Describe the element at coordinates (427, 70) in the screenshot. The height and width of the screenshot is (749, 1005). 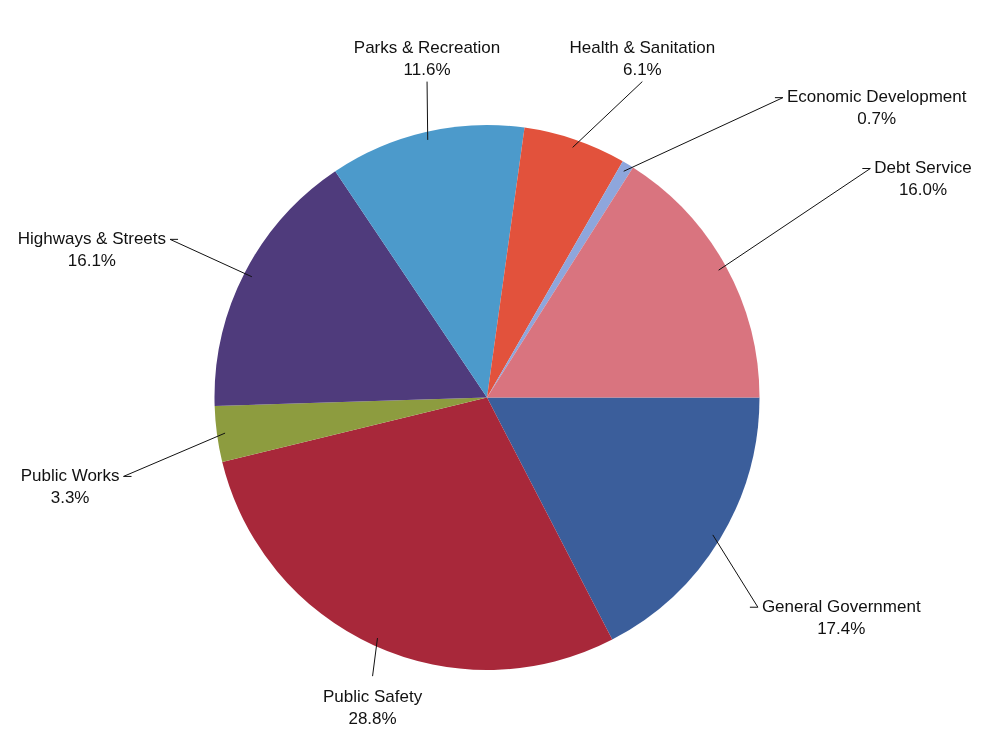
I see `data-label: 11.6%` at that location.